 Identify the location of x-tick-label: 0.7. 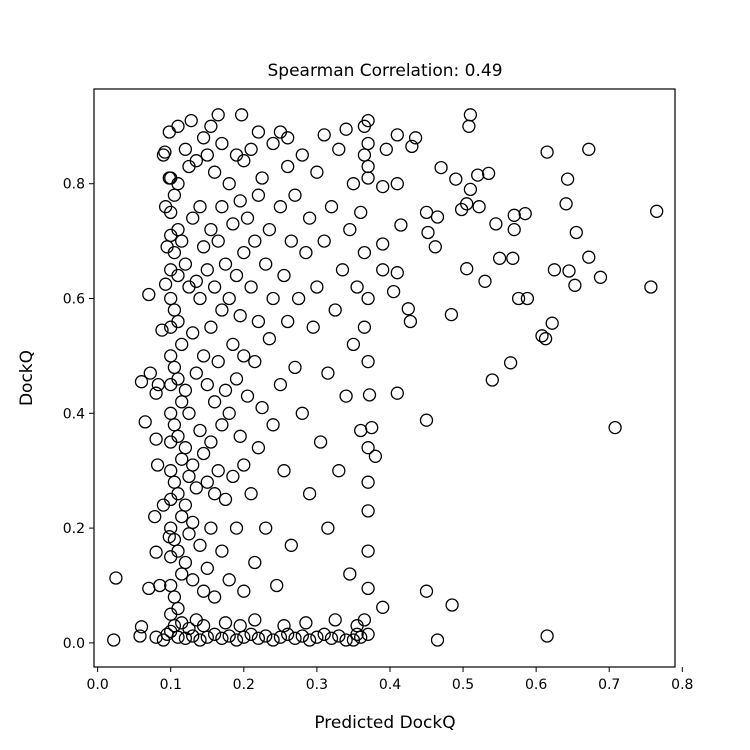
(609, 685).